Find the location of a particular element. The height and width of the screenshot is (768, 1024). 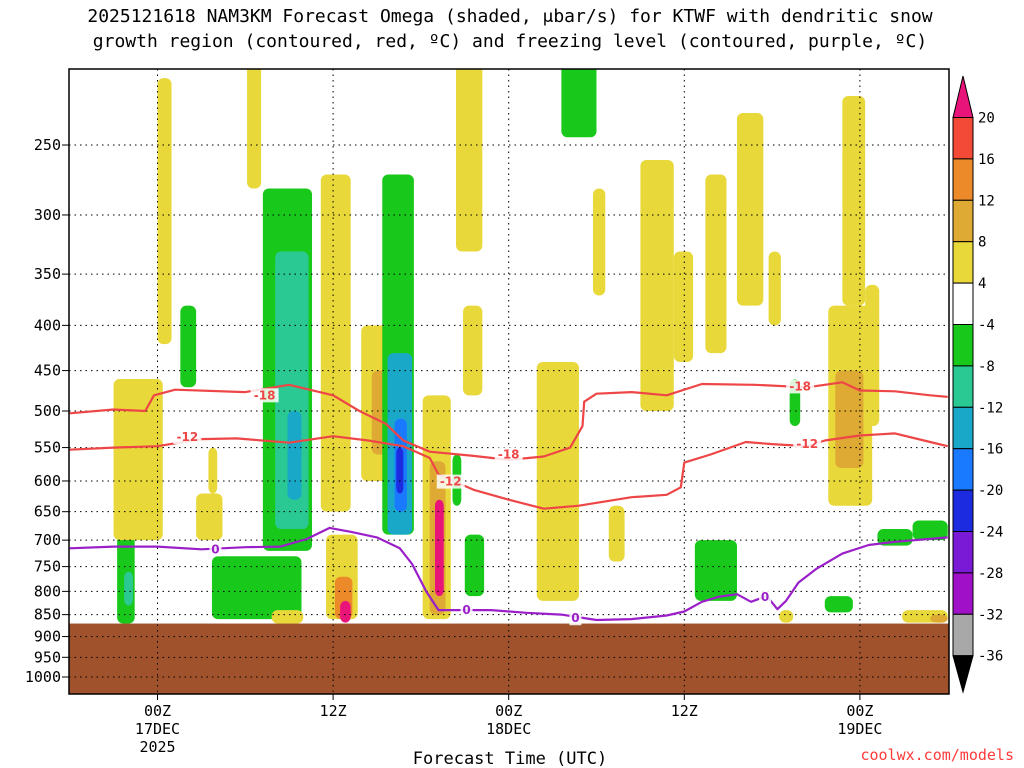

y-tick-label: 350 is located at coordinates (47, 274).